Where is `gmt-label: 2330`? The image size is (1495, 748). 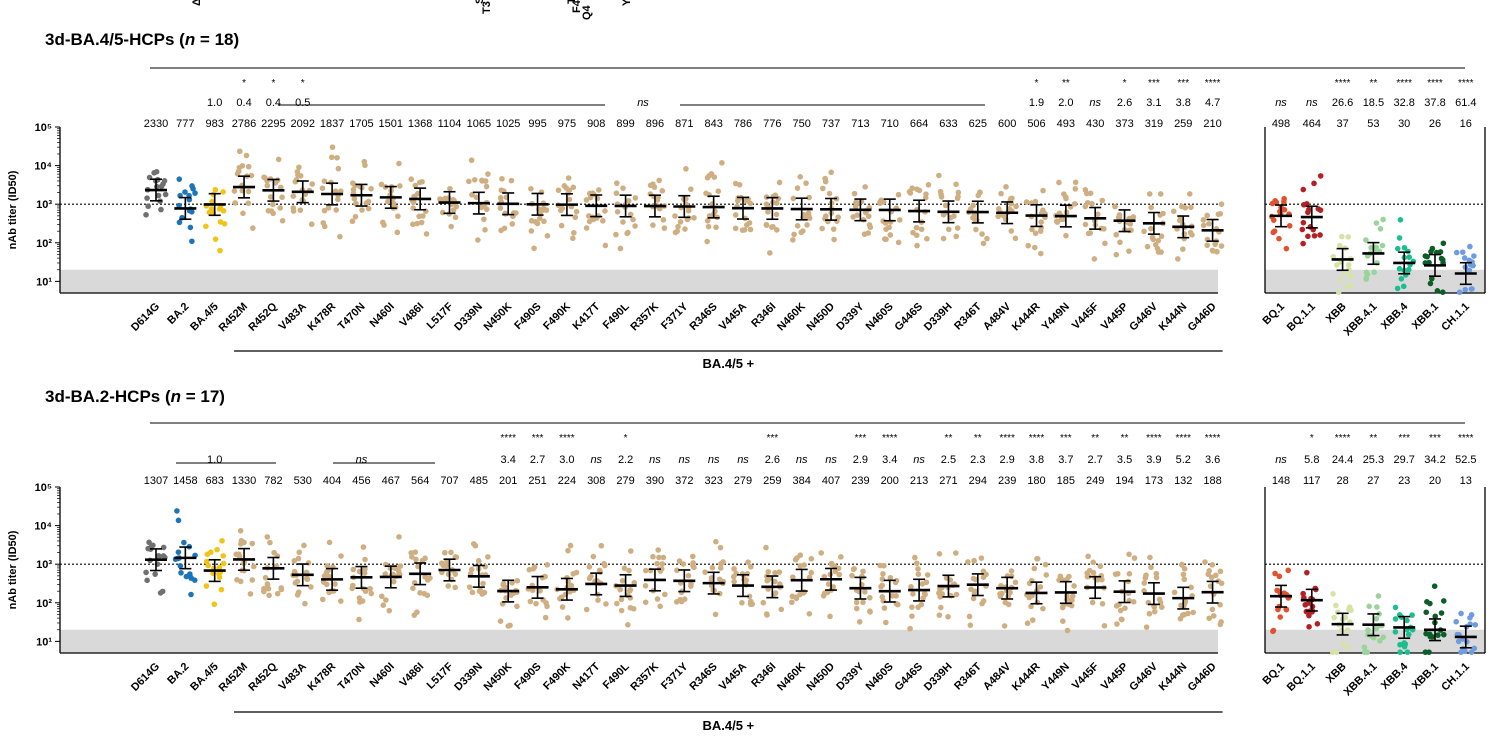 gmt-label: 2330 is located at coordinates (156, 124).